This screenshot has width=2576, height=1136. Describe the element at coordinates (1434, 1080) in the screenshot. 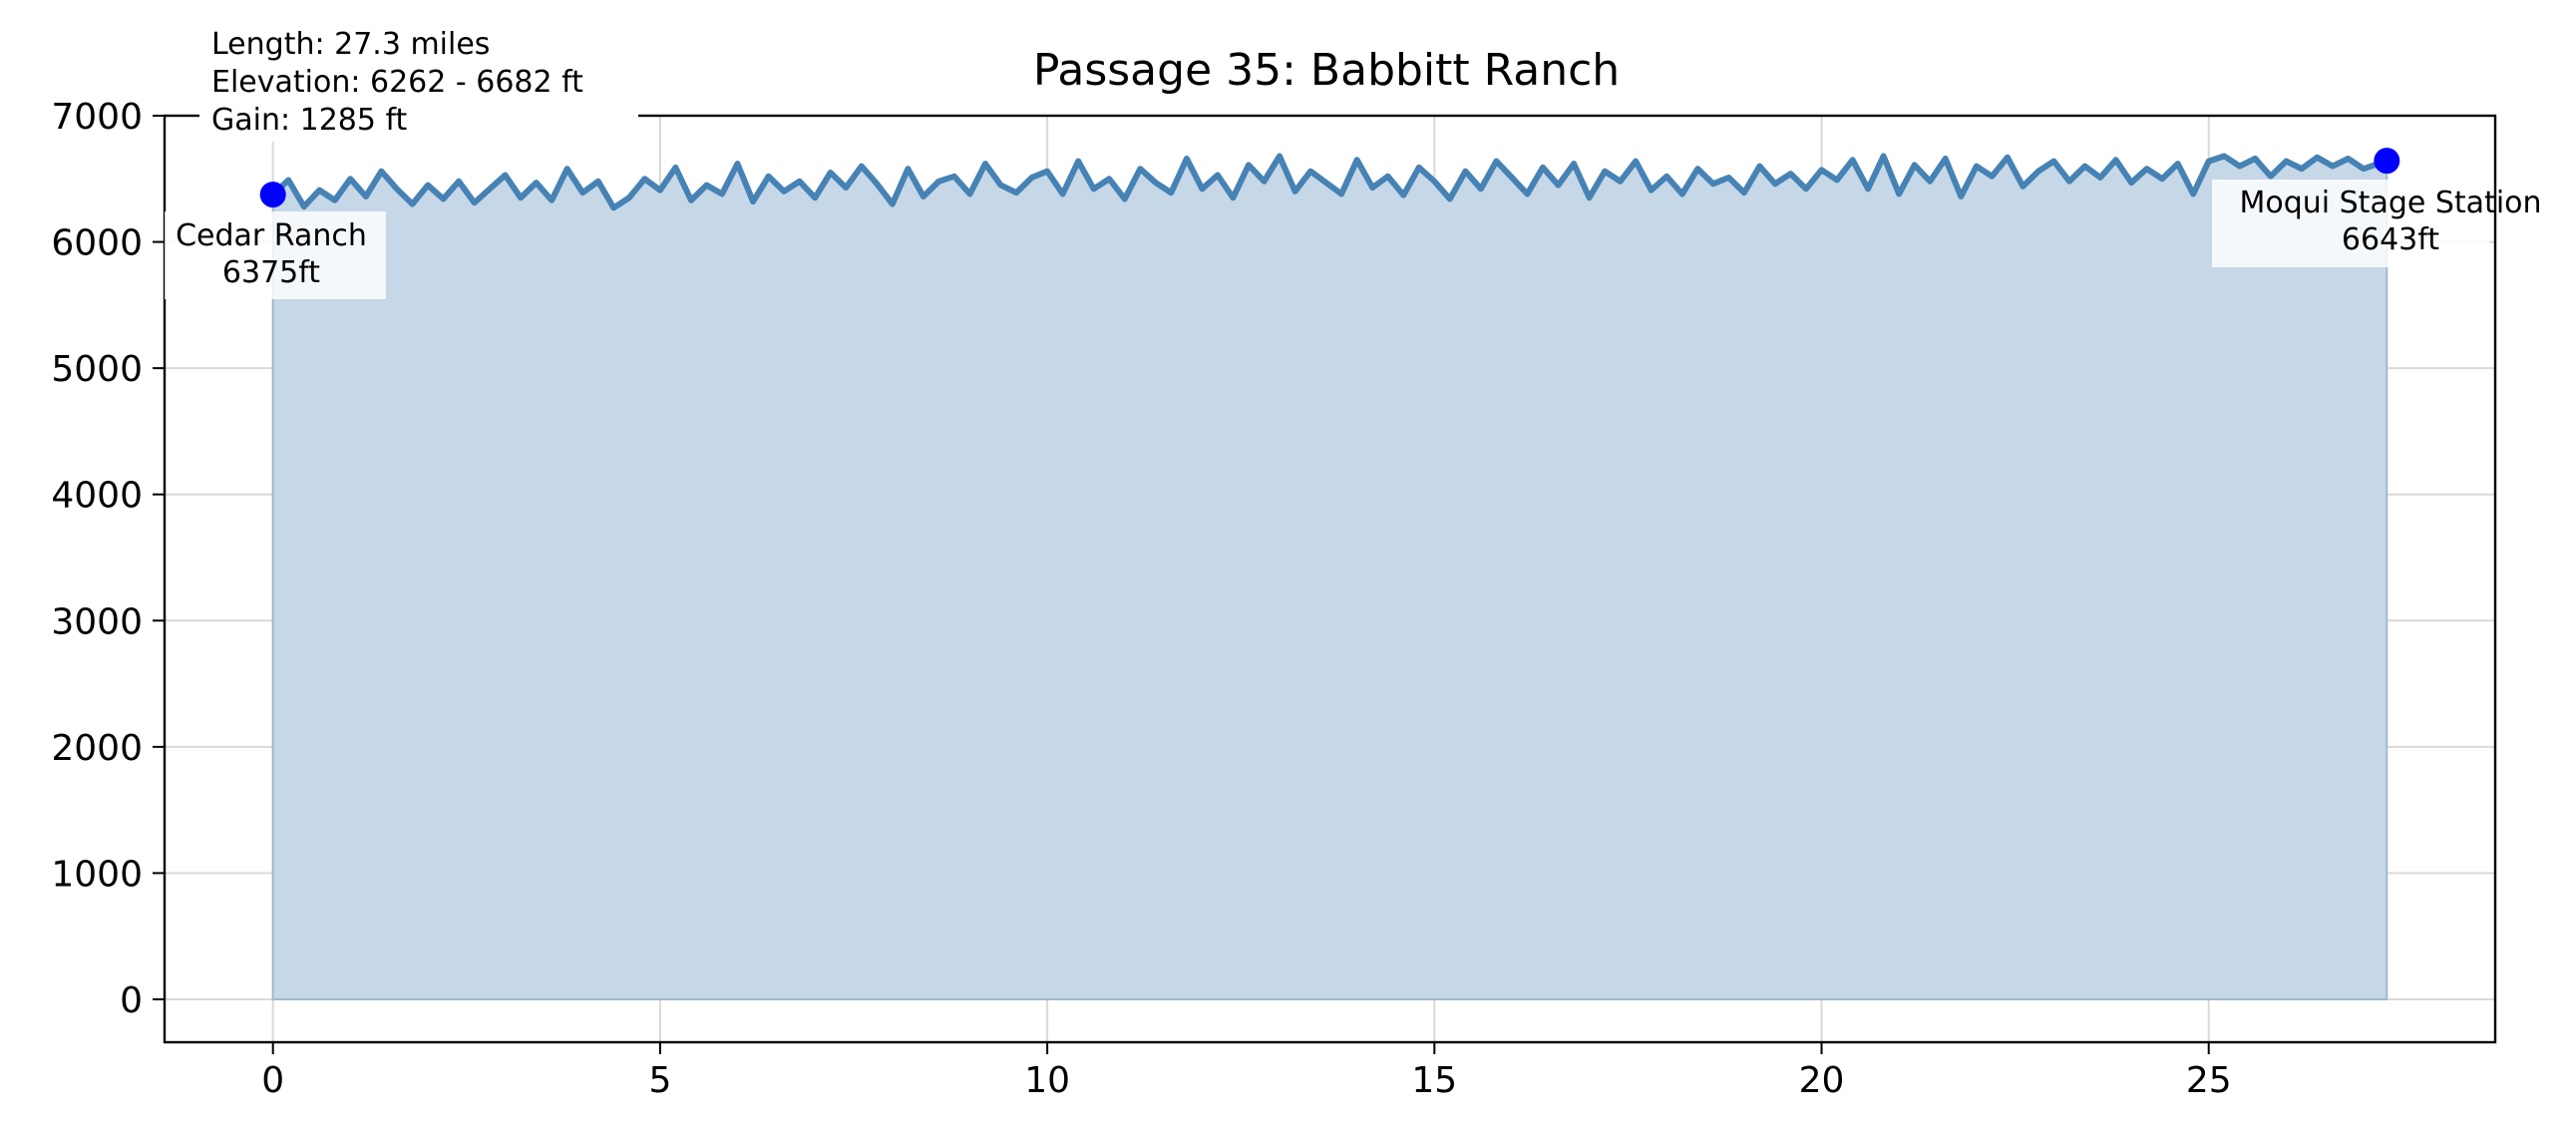

I see `x-tick-label: 15` at that location.